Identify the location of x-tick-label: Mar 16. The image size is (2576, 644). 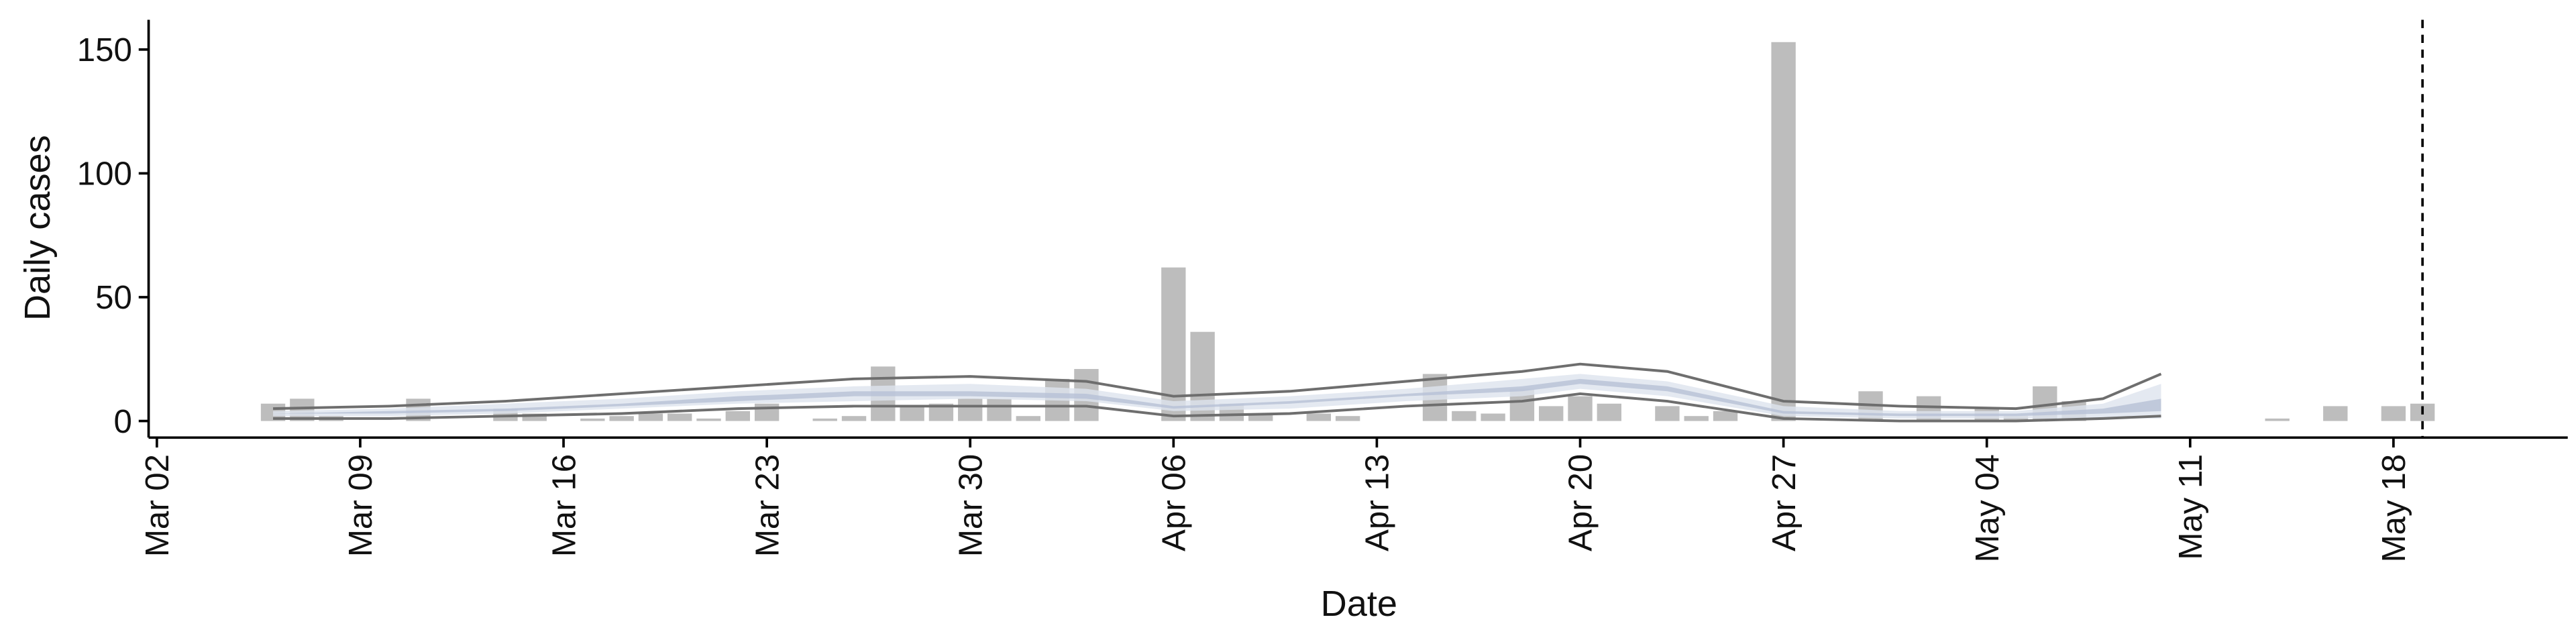
(563, 505).